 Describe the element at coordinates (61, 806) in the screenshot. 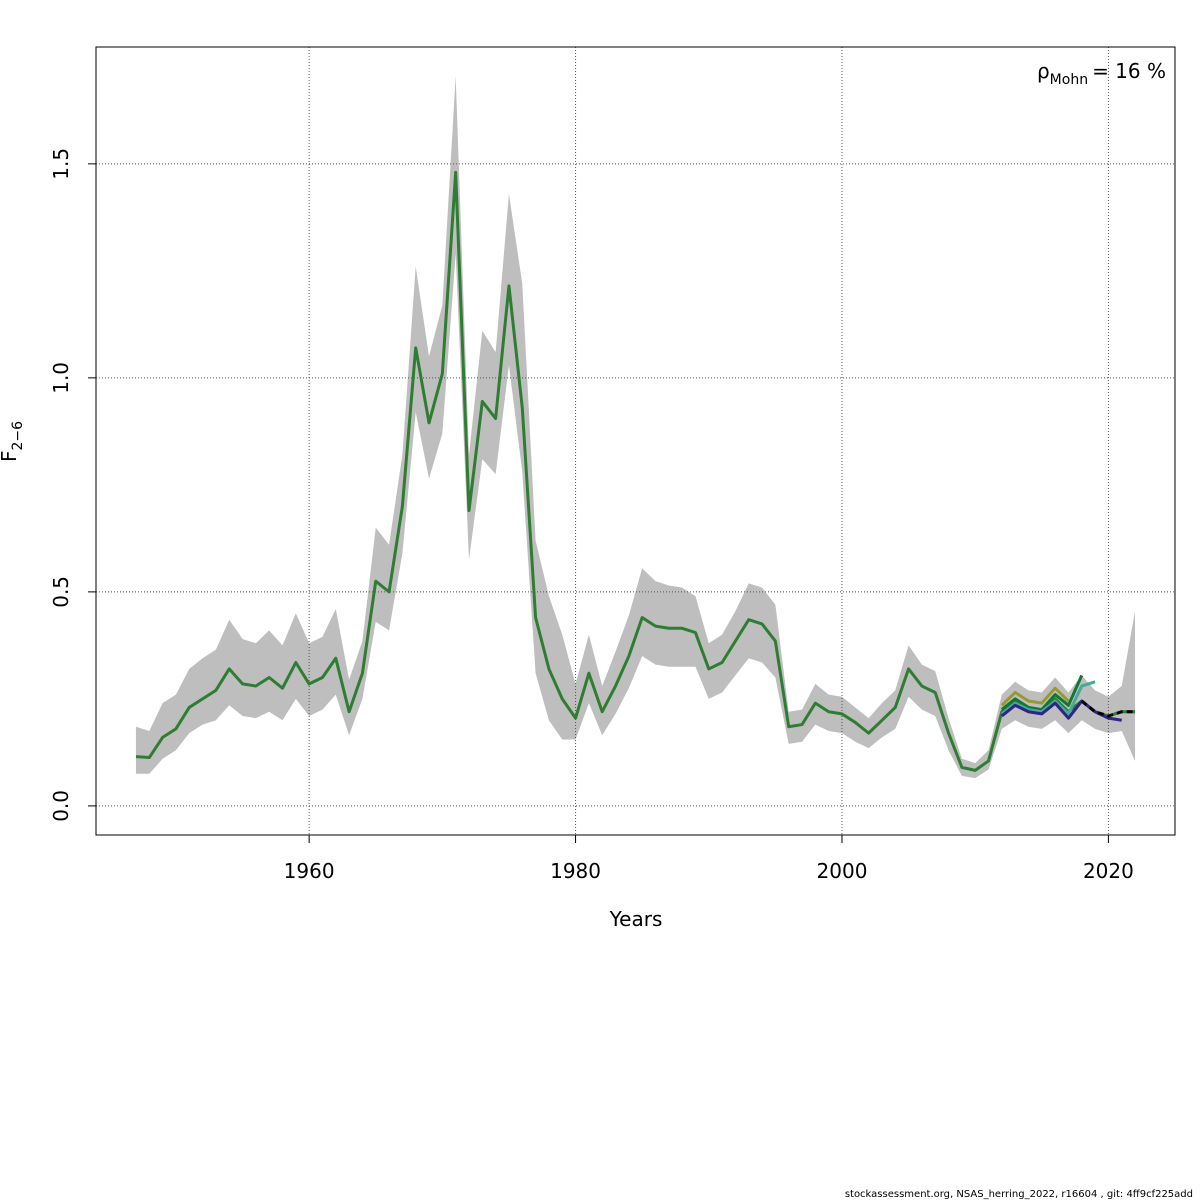

I see `y-tick-label: 0.0` at that location.